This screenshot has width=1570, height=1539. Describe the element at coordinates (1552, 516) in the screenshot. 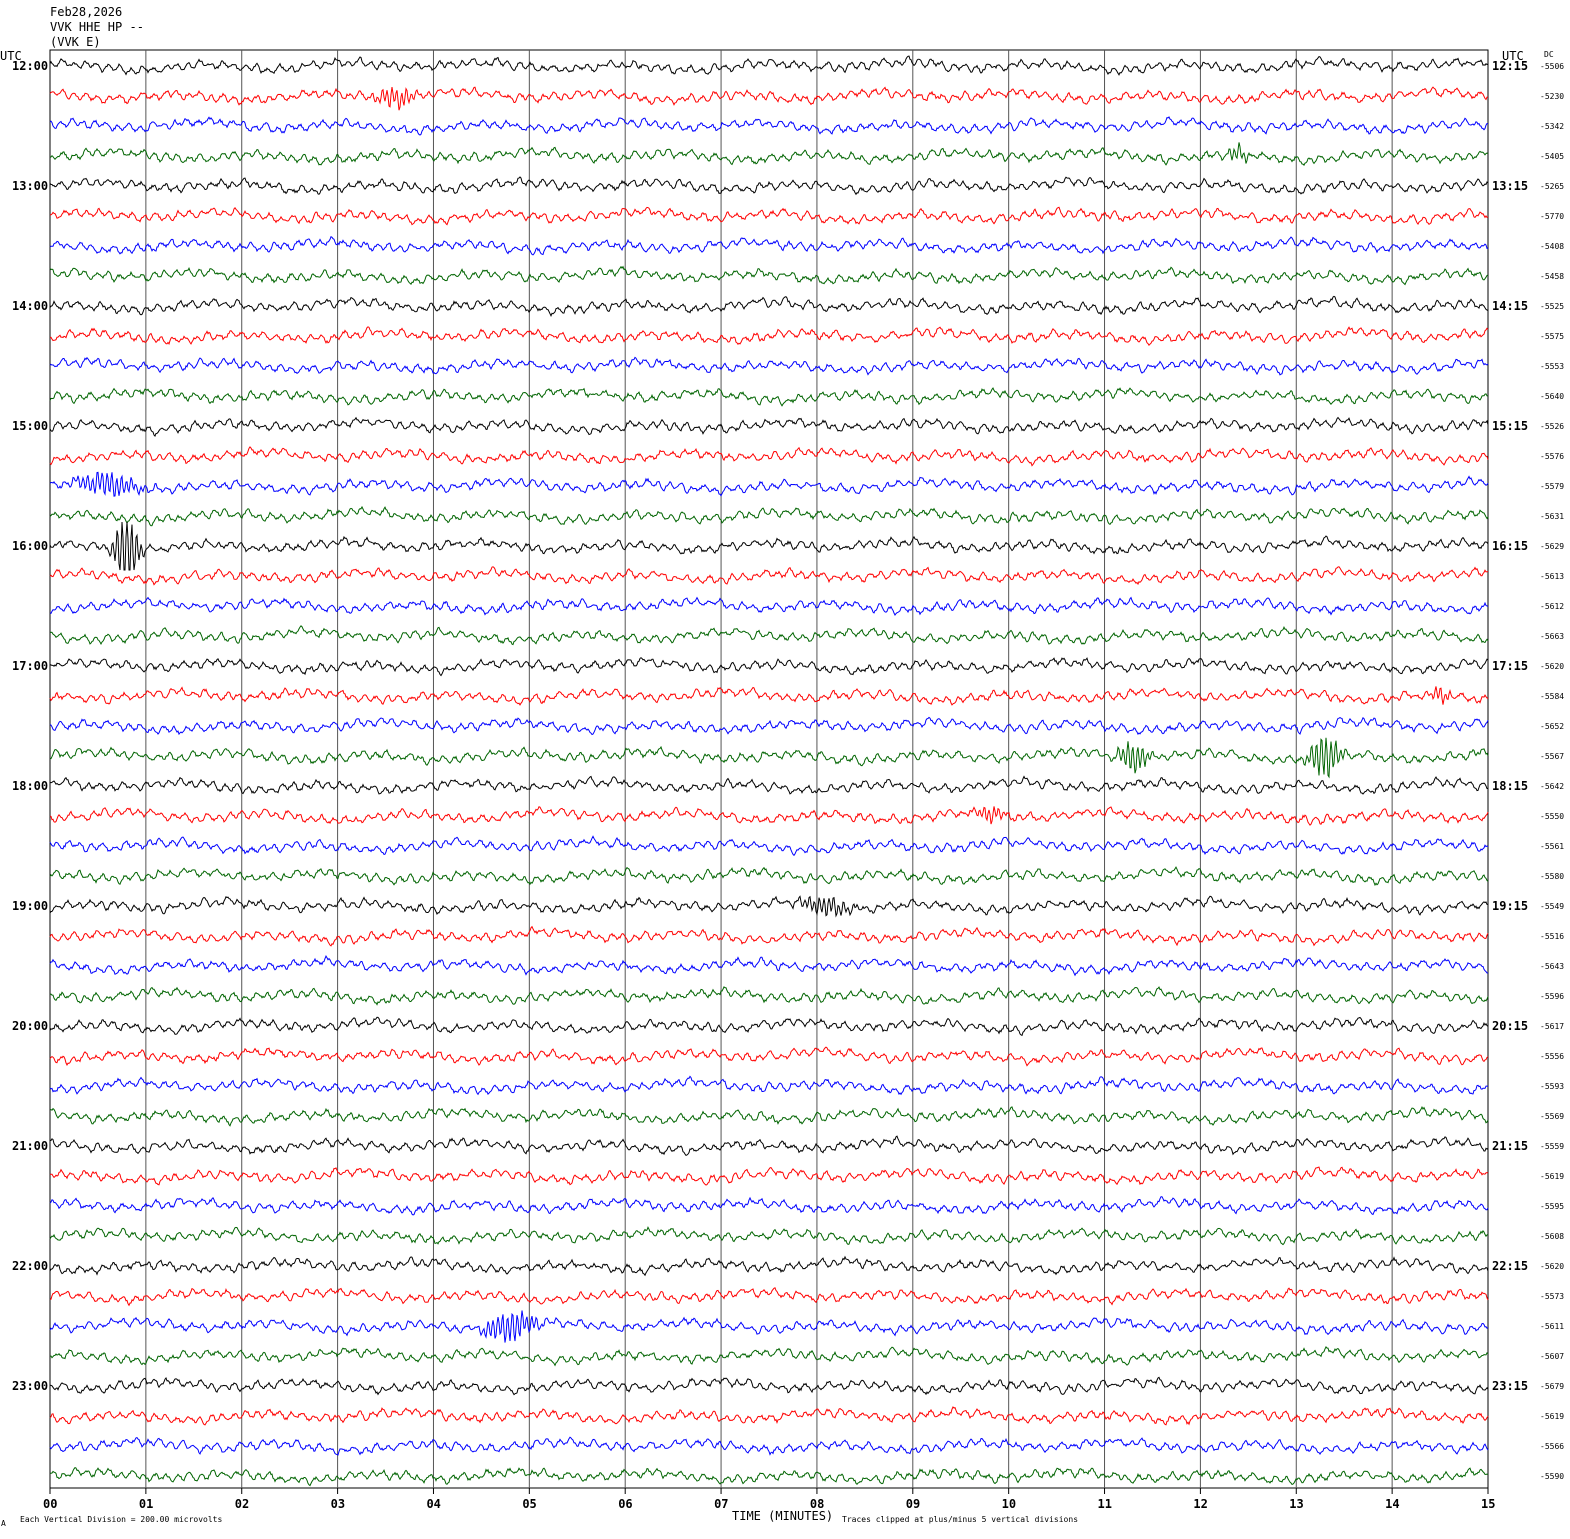

I see `dc-offset-label: -5631` at that location.